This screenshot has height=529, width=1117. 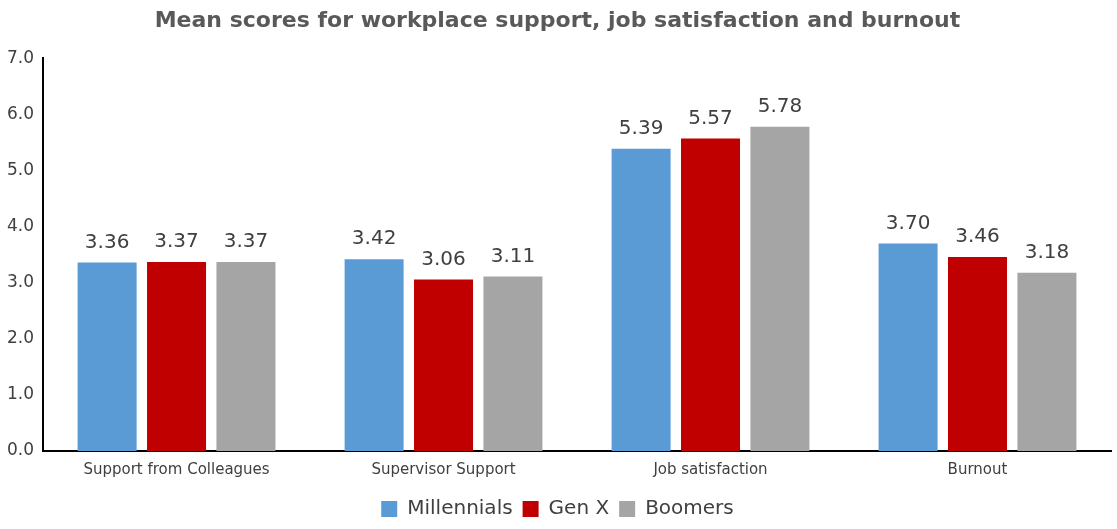 What do you see at coordinates (20, 168) in the screenshot?
I see `y-tick-label: 5.0` at bounding box center [20, 168].